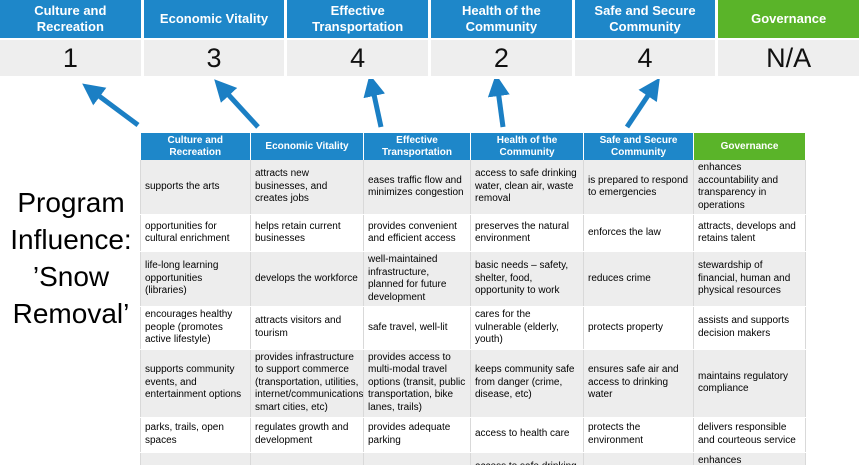 Image resolution: width=859 pixels, height=465 pixels. What do you see at coordinates (71, 258) in the screenshot?
I see `program-influence-label: Program Influence: ’Snow Removal’` at bounding box center [71, 258].